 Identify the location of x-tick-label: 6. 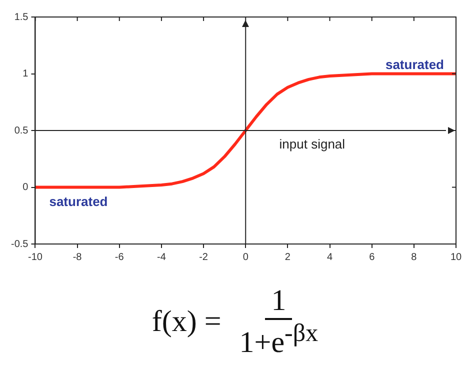
(372, 257).